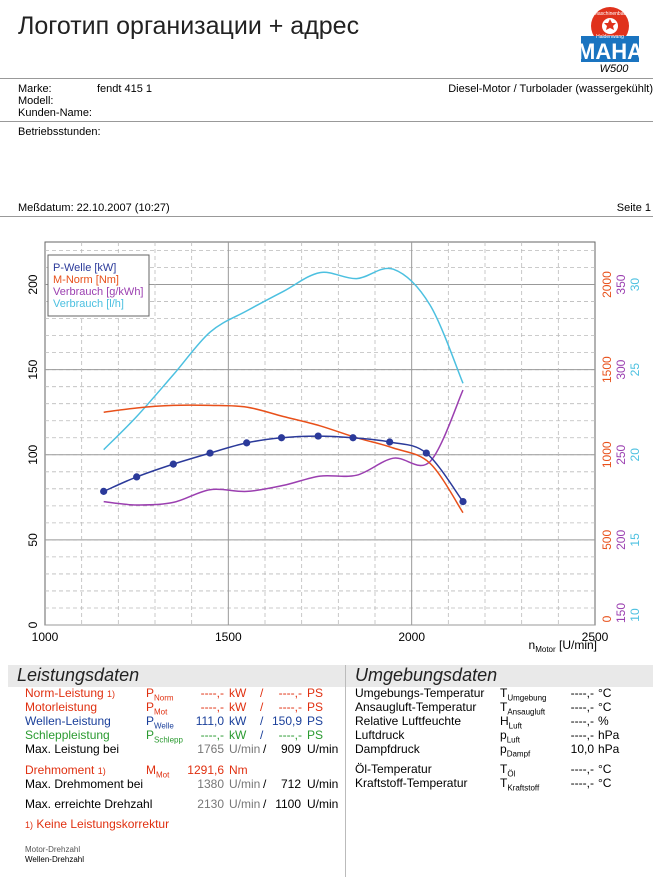  I want to click on leistung-row-1-sep: /, so click(262, 707).